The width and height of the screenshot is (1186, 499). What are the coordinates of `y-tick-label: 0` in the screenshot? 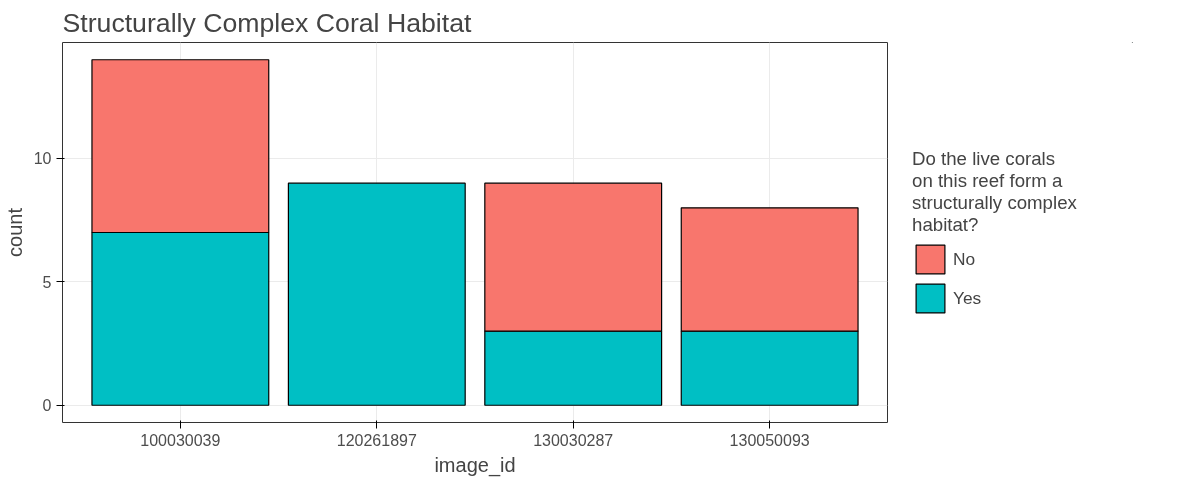 It's located at (47, 406).